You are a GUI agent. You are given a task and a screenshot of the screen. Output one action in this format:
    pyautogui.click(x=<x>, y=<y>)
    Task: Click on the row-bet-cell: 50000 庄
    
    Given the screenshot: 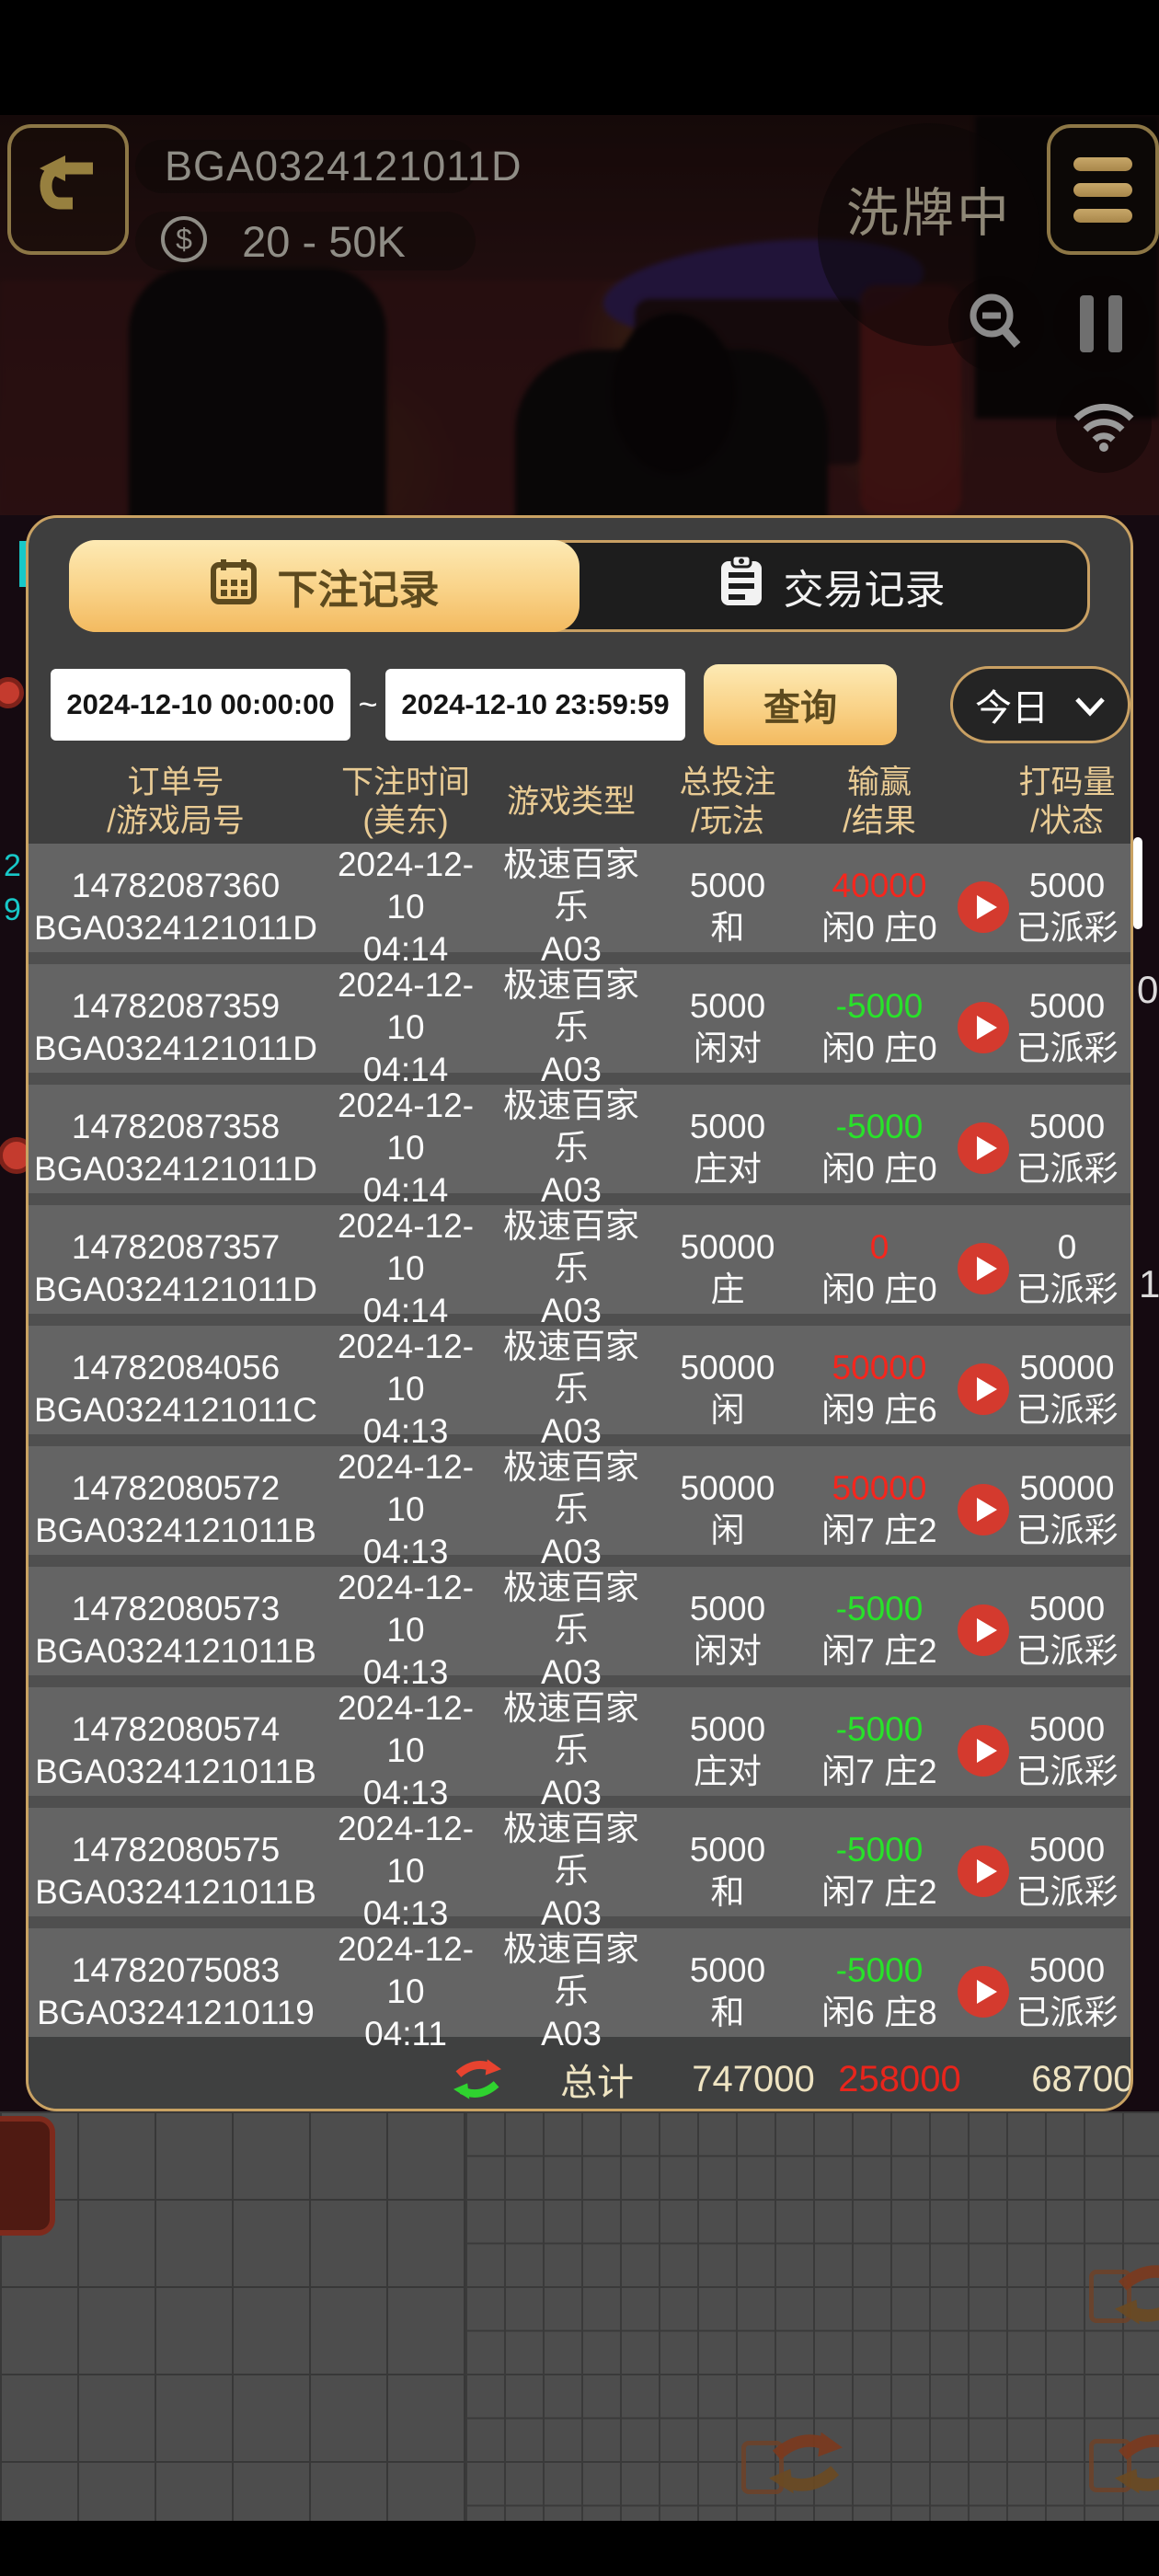 What is the action you would take?
    pyautogui.click(x=727, y=1268)
    